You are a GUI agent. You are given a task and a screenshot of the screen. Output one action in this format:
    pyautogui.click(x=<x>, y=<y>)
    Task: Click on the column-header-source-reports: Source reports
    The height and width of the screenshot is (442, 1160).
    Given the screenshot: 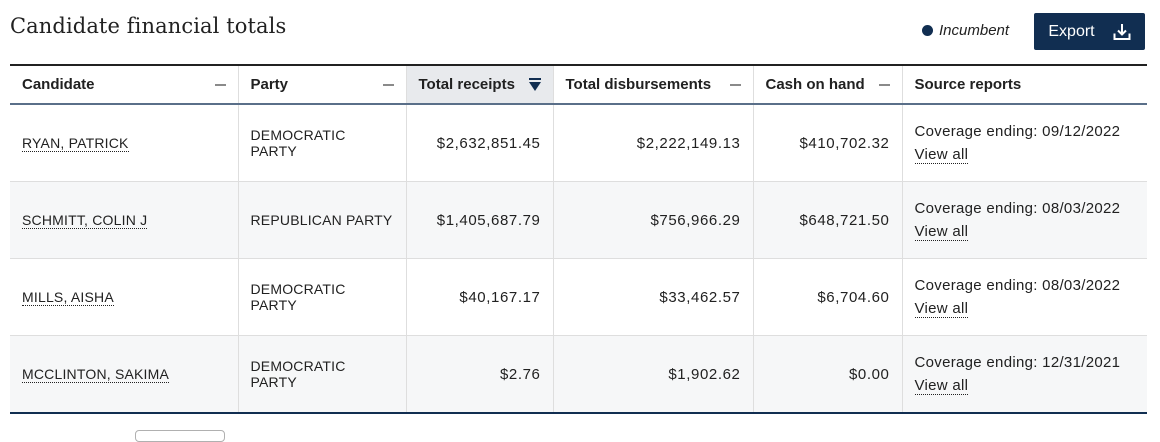 What is the action you would take?
    pyautogui.click(x=1024, y=85)
    